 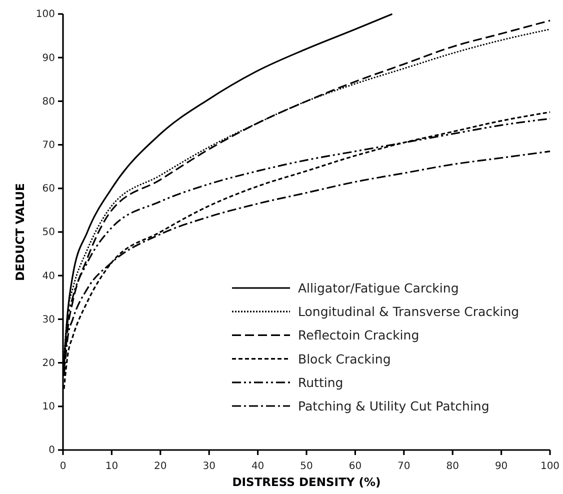 I want to click on x-tick-label: 30, so click(x=209, y=466).